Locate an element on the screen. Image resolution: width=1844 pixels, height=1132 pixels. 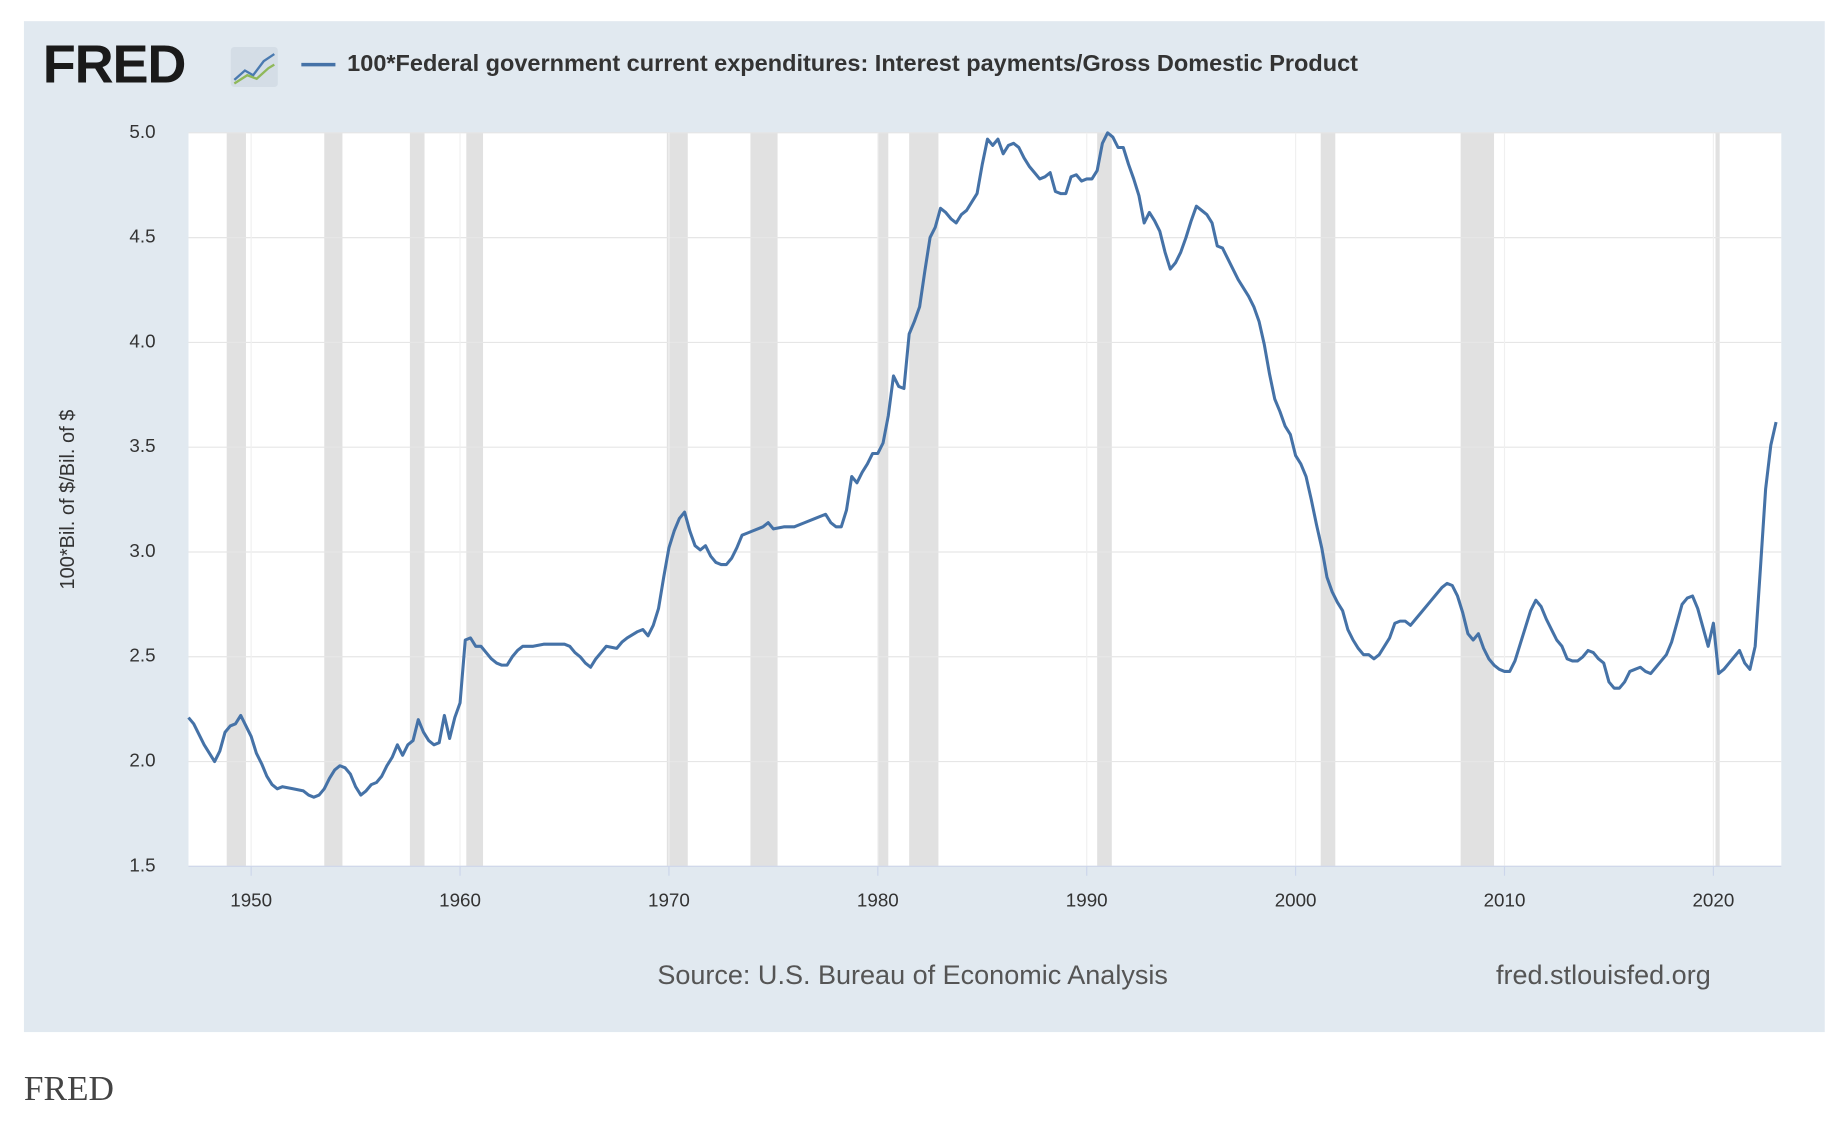
y-tick-label: 2.5 is located at coordinates (142, 655).